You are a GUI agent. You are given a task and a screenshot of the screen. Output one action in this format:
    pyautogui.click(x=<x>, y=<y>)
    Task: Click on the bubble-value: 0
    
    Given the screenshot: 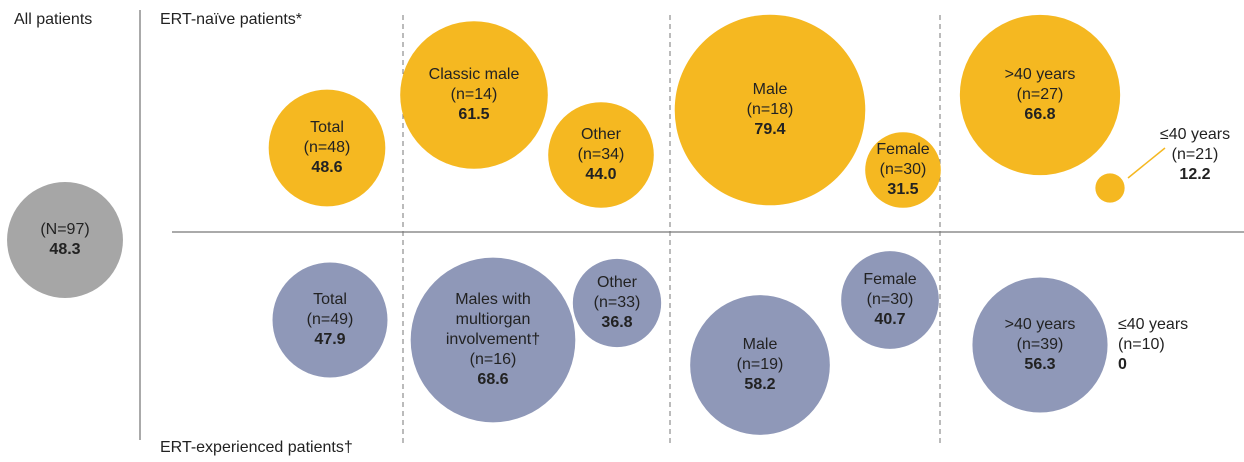 What is the action you would take?
    pyautogui.click(x=1122, y=364)
    